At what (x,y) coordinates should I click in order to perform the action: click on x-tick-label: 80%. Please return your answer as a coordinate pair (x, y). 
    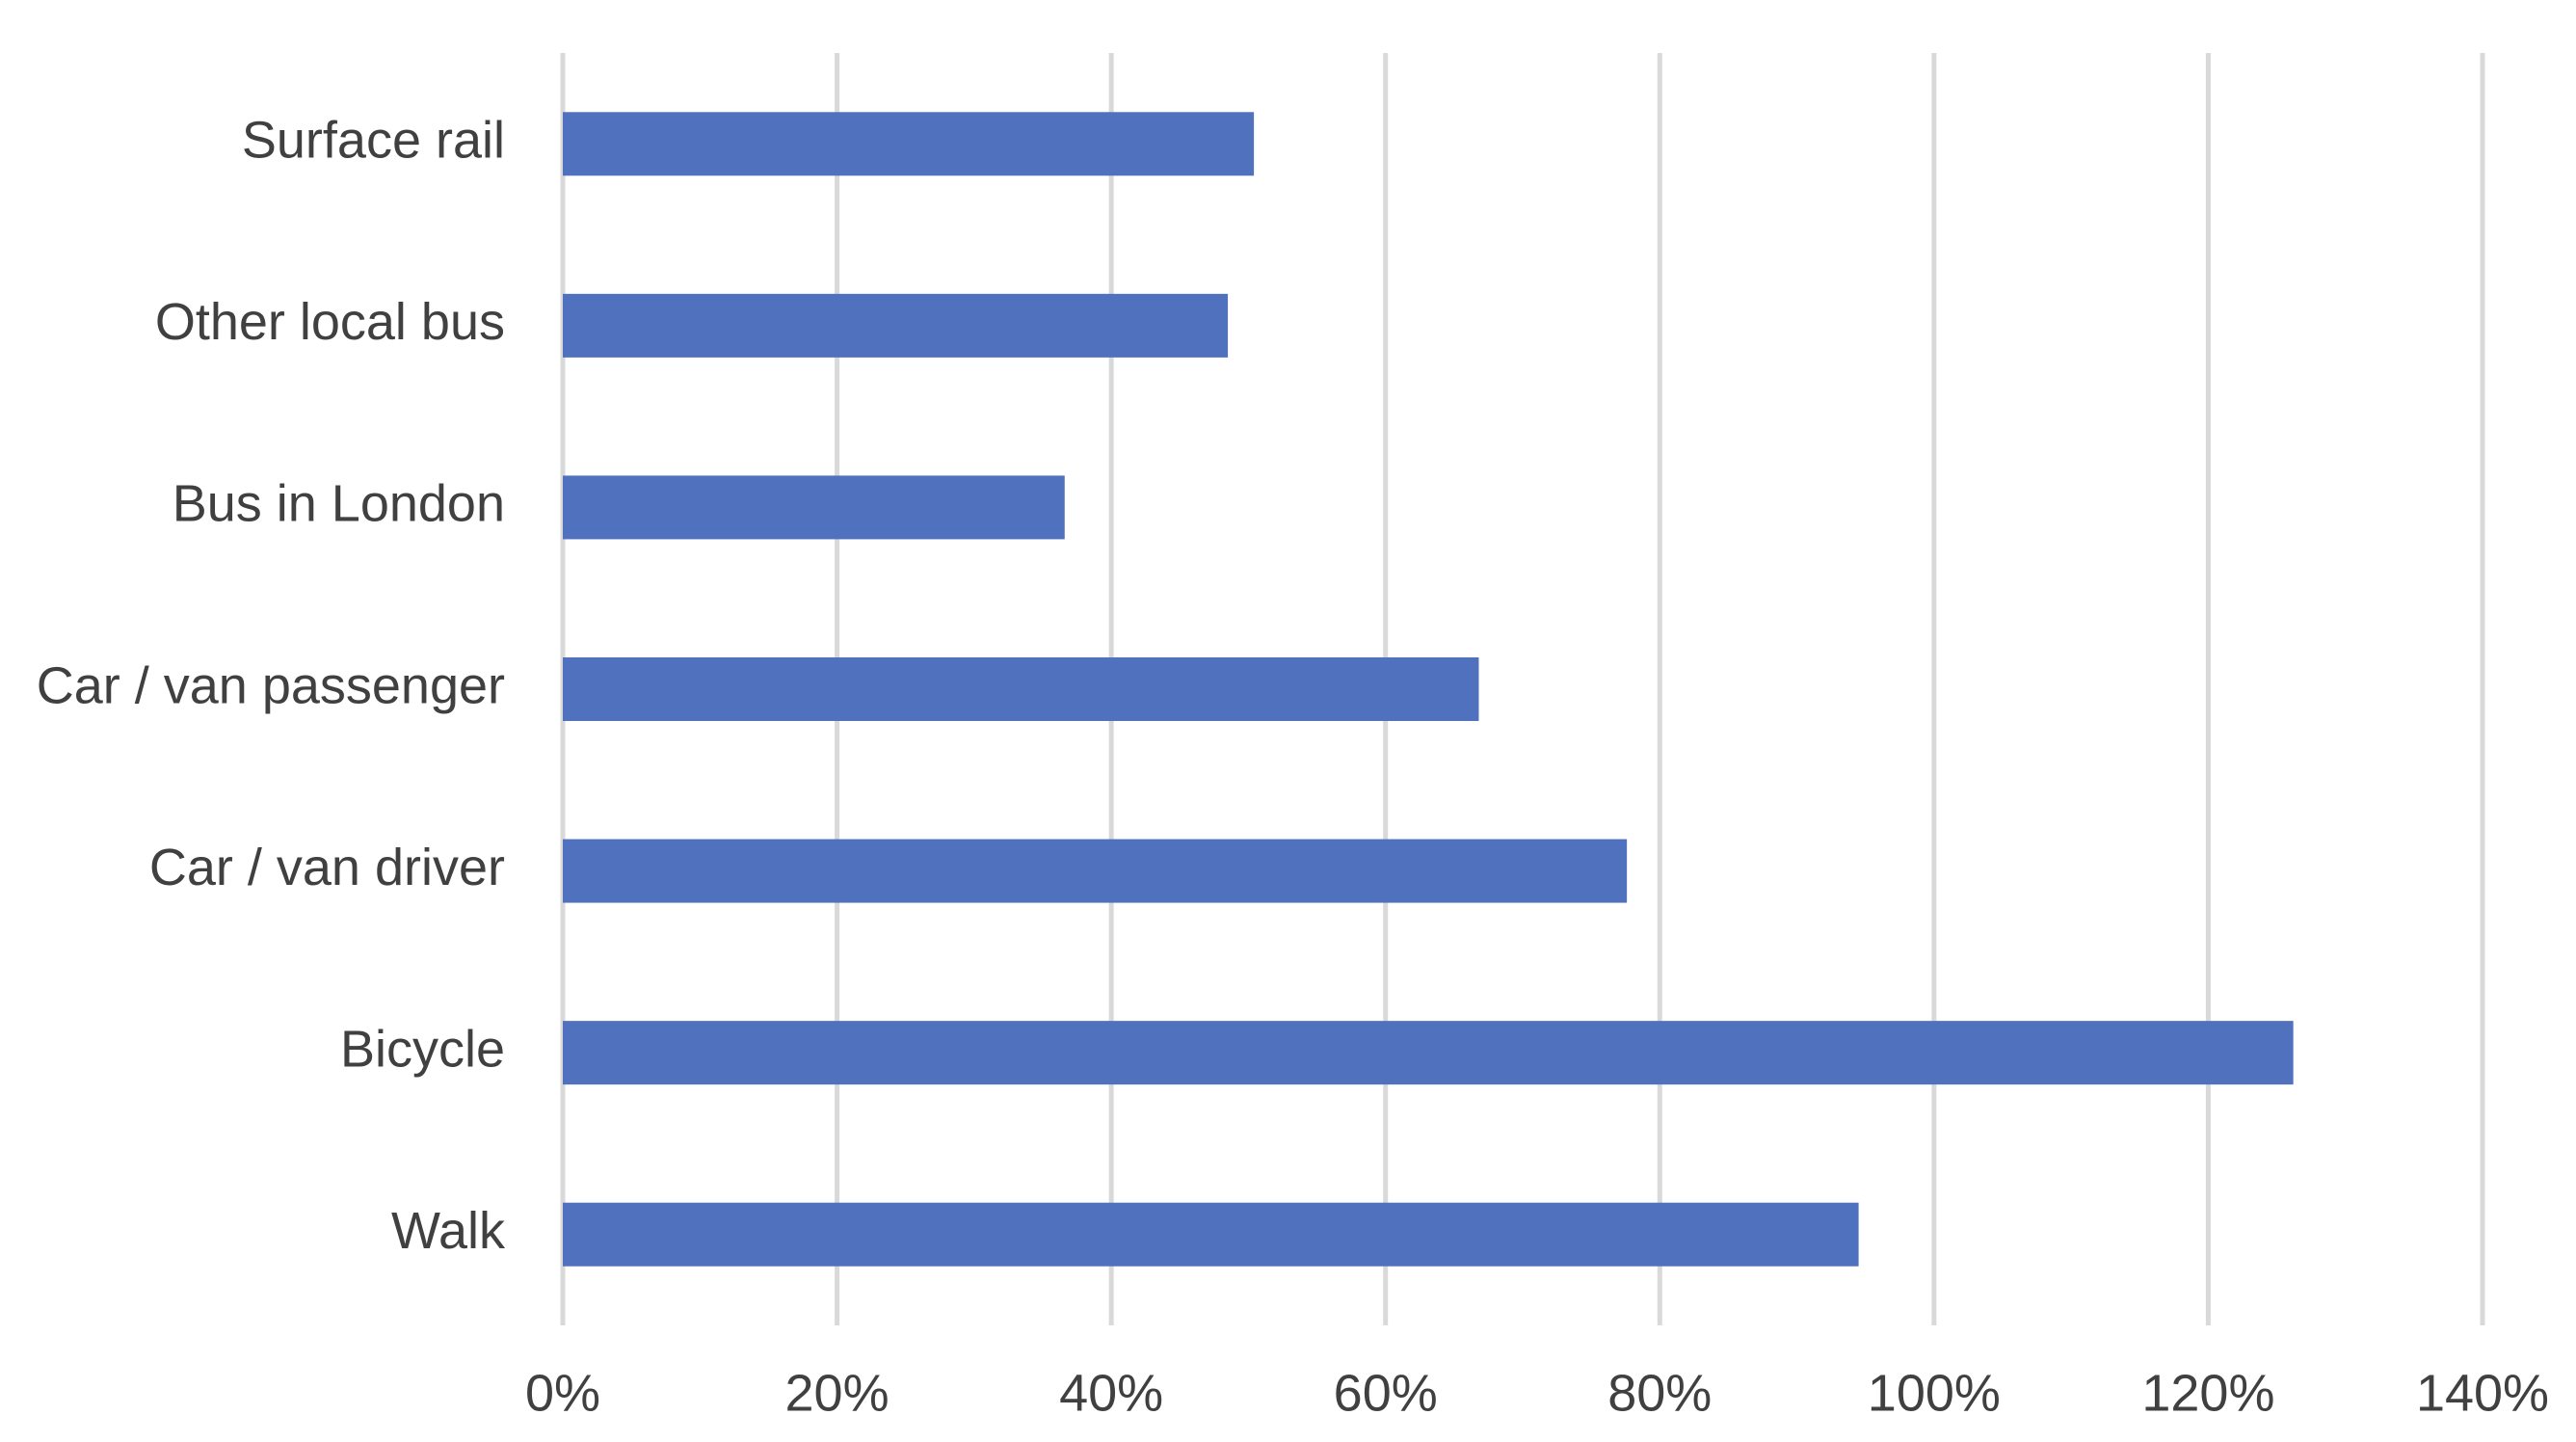
    Looking at the image, I should click on (1659, 1393).